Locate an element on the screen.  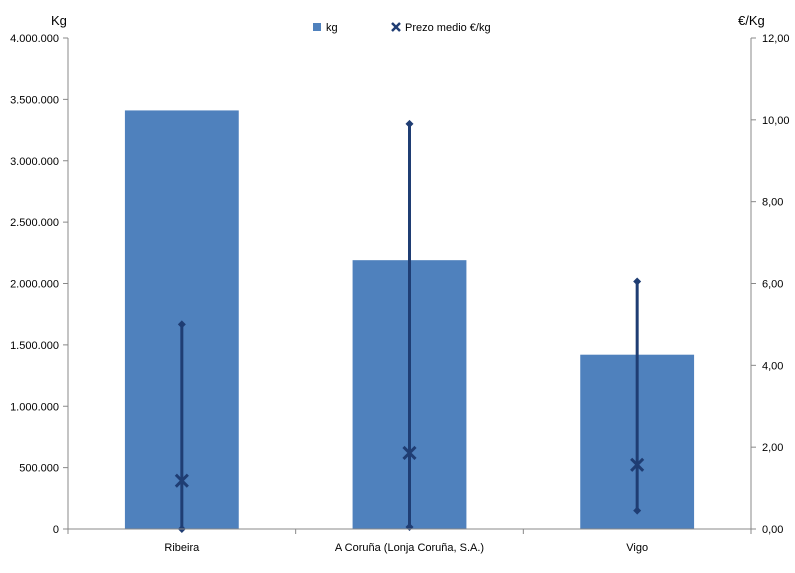
y-right-tick-label: 10,00 is located at coordinates (776, 121).